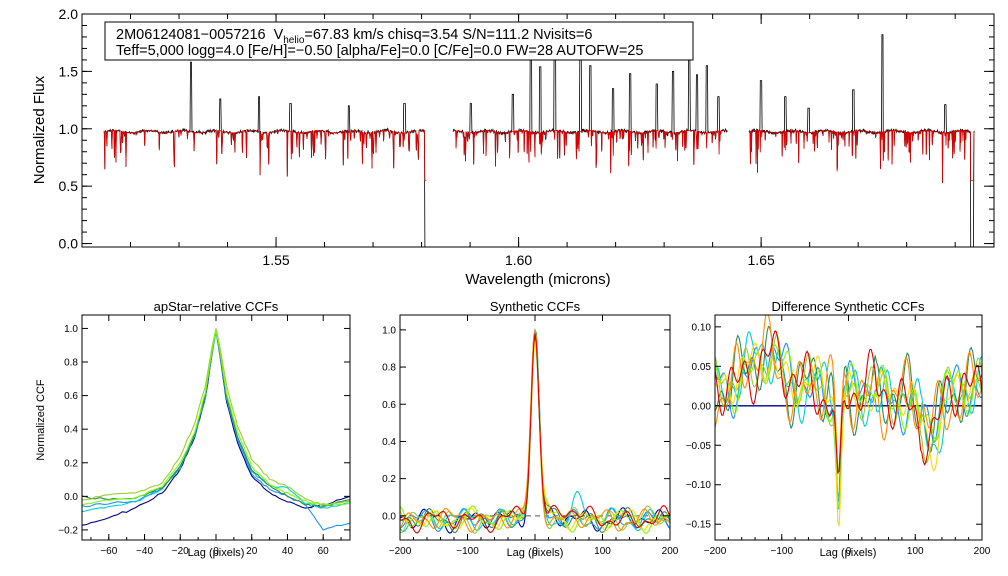 The width and height of the screenshot is (1008, 576). Describe the element at coordinates (180, 551) in the screenshot. I see `apstar-xtick-label: −20` at that location.